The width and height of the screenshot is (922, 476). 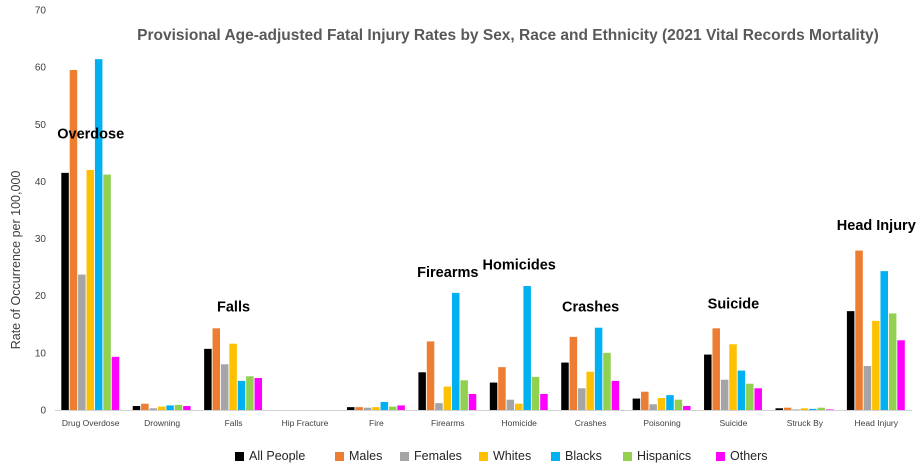 I want to click on bar-fire-hispanics, so click(x=392, y=408).